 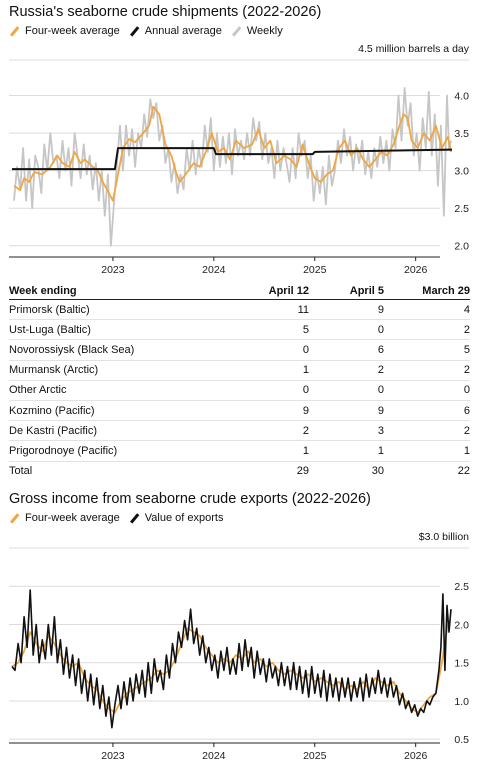 I want to click on chart1-legend-swatch-avg, so click(x=14, y=31).